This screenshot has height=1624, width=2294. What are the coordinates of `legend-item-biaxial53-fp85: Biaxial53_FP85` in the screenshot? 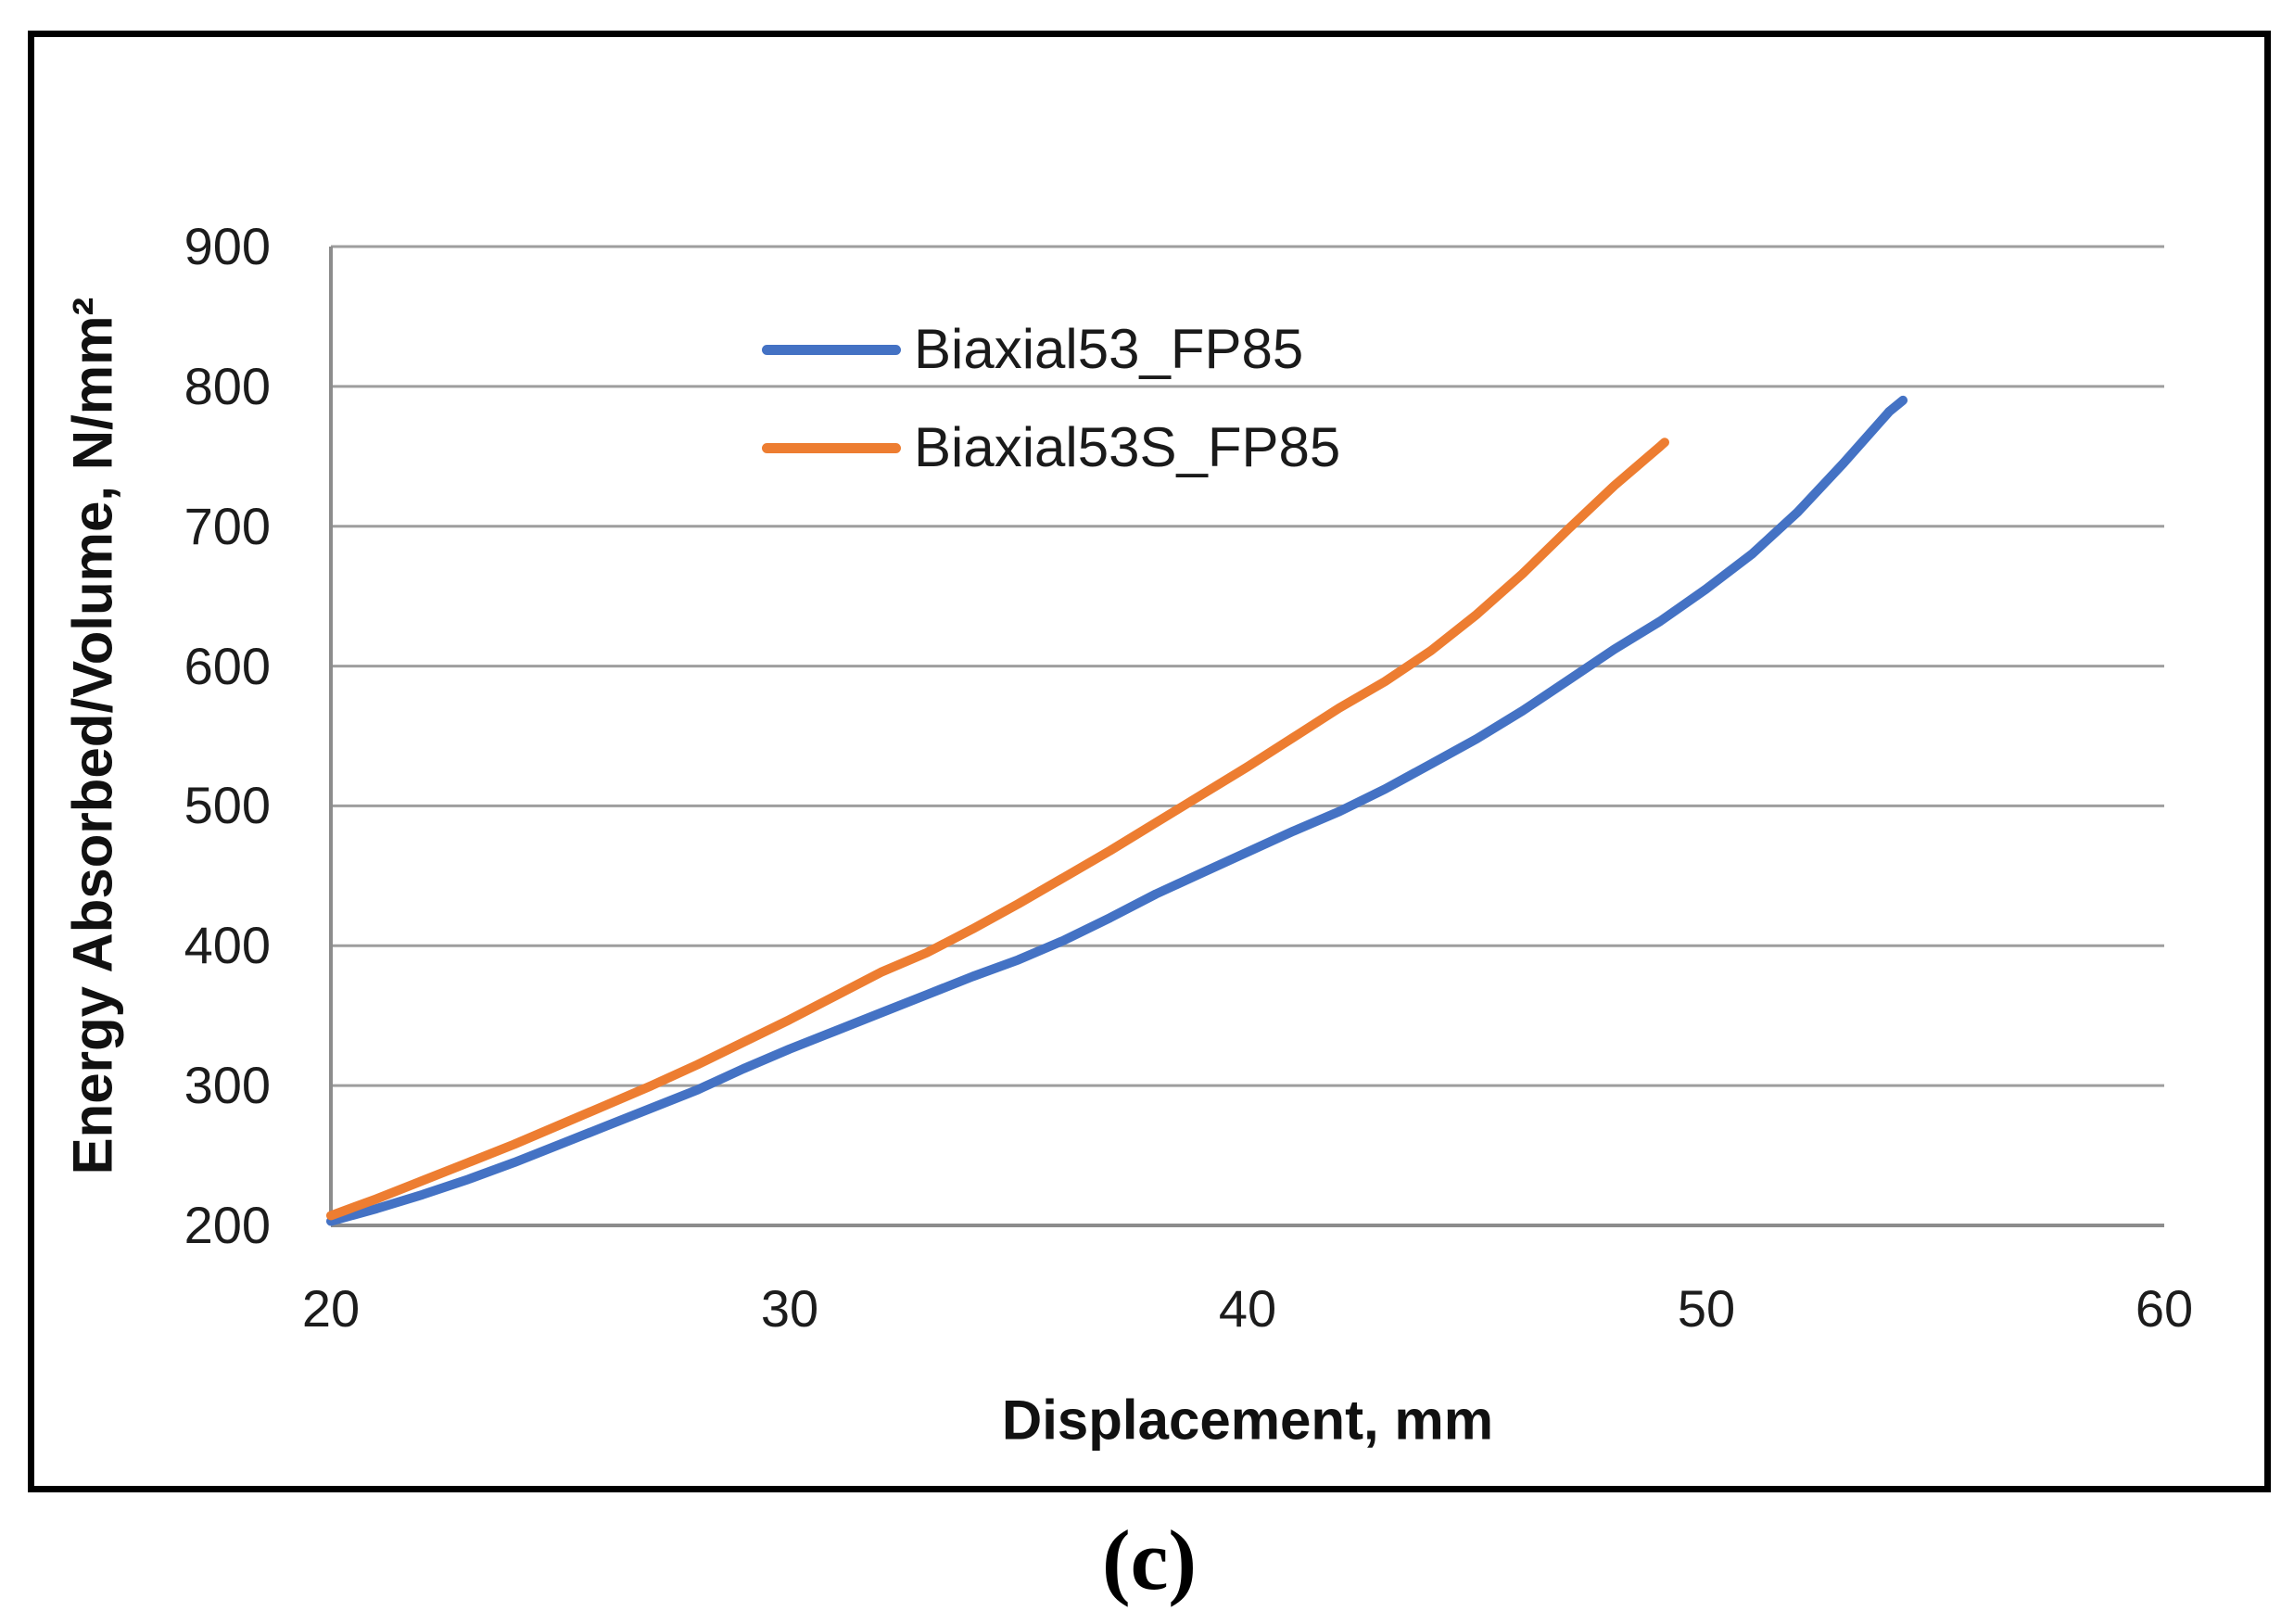 It's located at (1051, 349).